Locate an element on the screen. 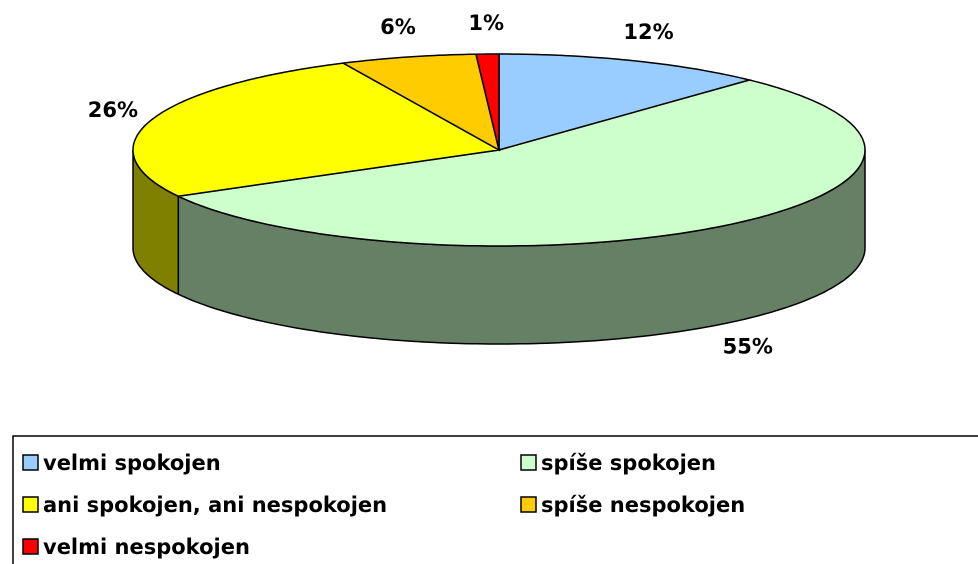 This screenshot has width=978, height=564. data-label: 1% is located at coordinates (486, 23).